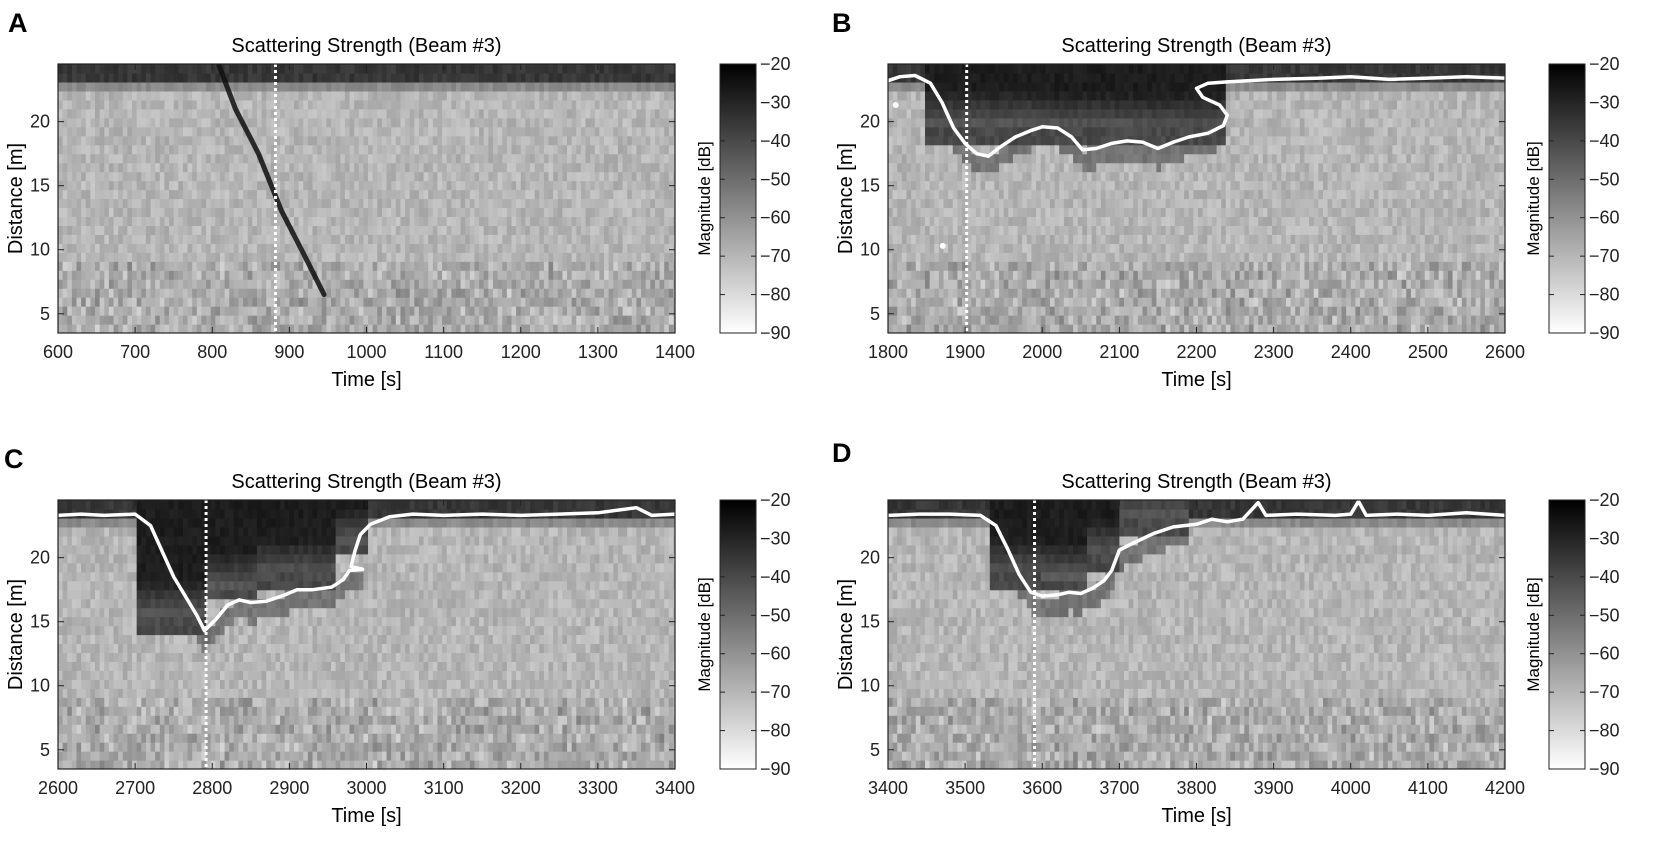 This screenshot has width=1654, height=843. Describe the element at coordinates (18, 23) in the screenshot. I see `panel-letter: A` at that location.